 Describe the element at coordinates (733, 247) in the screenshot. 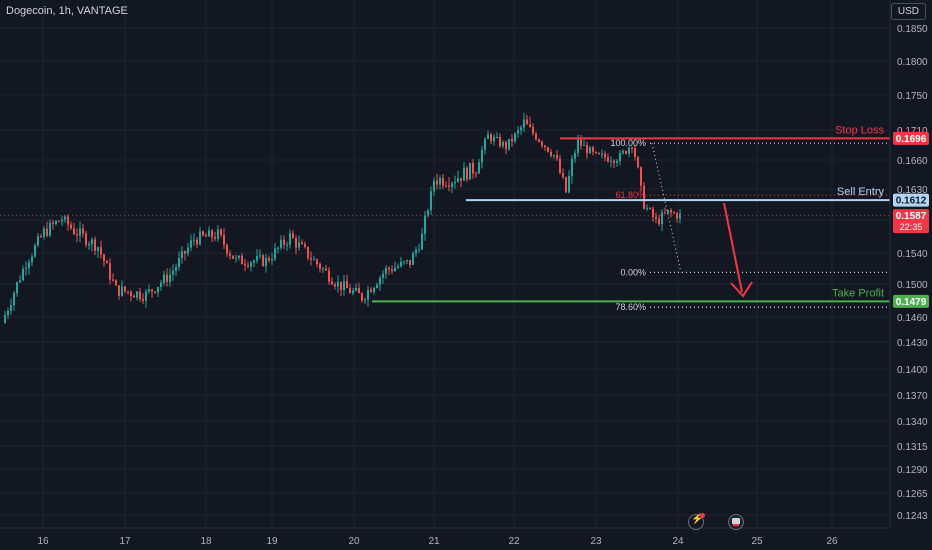

I see `projection-arrow-line` at that location.